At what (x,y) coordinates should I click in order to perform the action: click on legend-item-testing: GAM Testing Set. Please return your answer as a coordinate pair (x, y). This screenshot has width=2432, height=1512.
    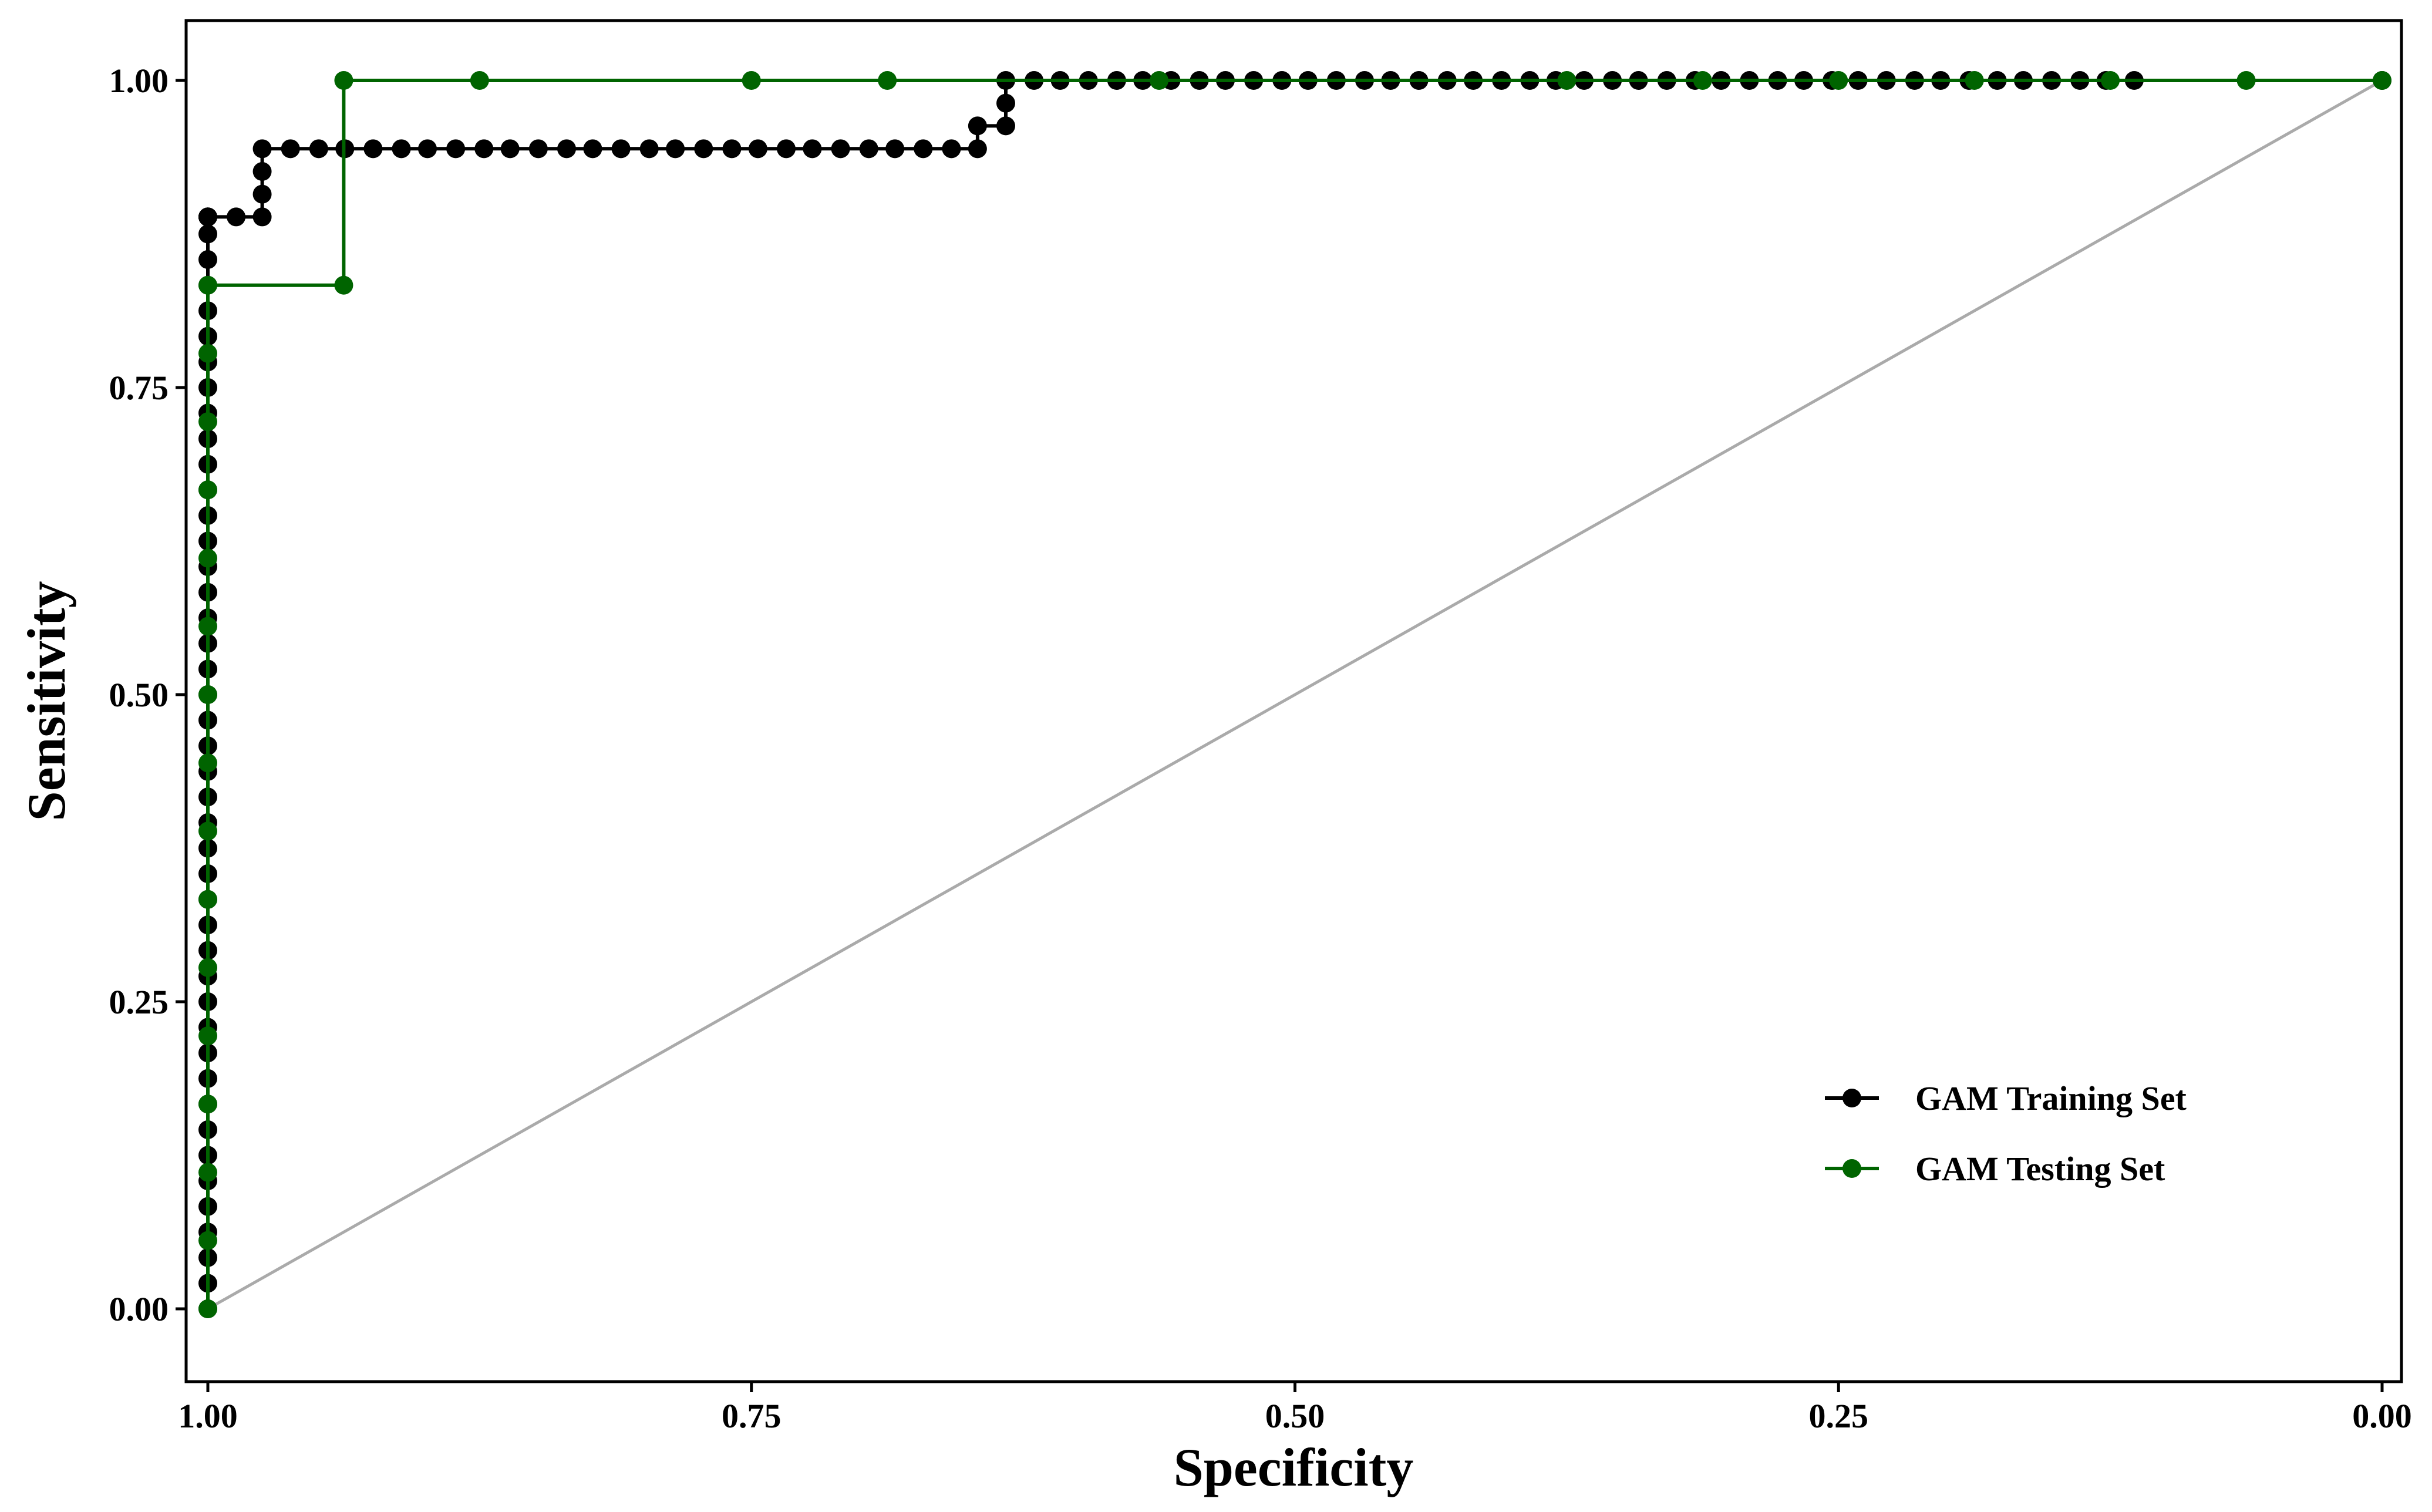
    Looking at the image, I should click on (1995, 1169).